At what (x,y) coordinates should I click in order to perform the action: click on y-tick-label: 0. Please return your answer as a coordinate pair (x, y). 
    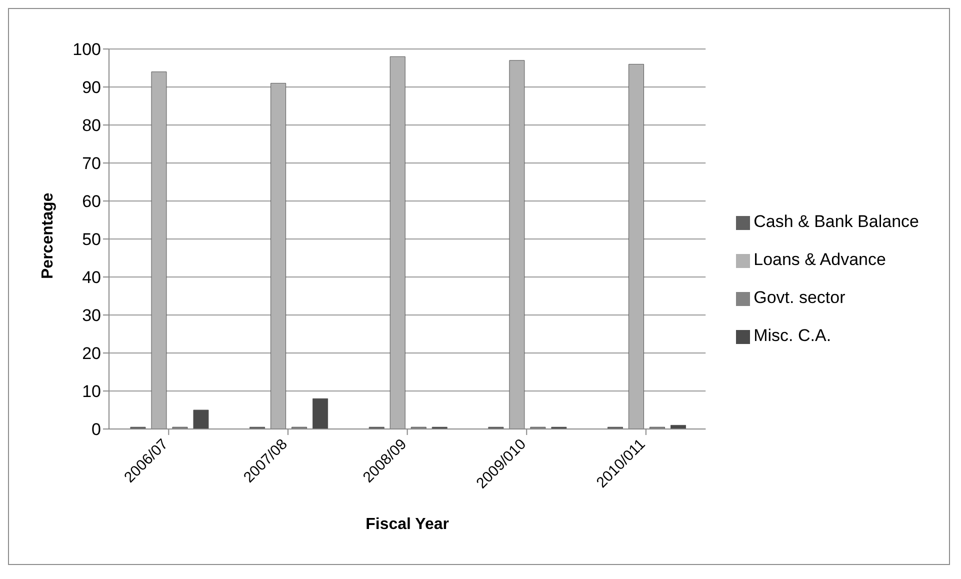
    Looking at the image, I should click on (96, 430).